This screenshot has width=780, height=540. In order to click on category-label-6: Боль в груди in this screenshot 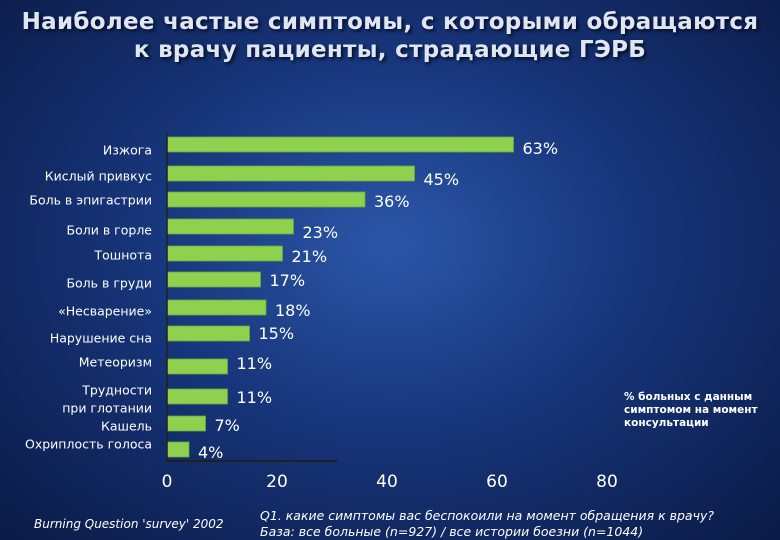, I will do `click(109, 283)`.